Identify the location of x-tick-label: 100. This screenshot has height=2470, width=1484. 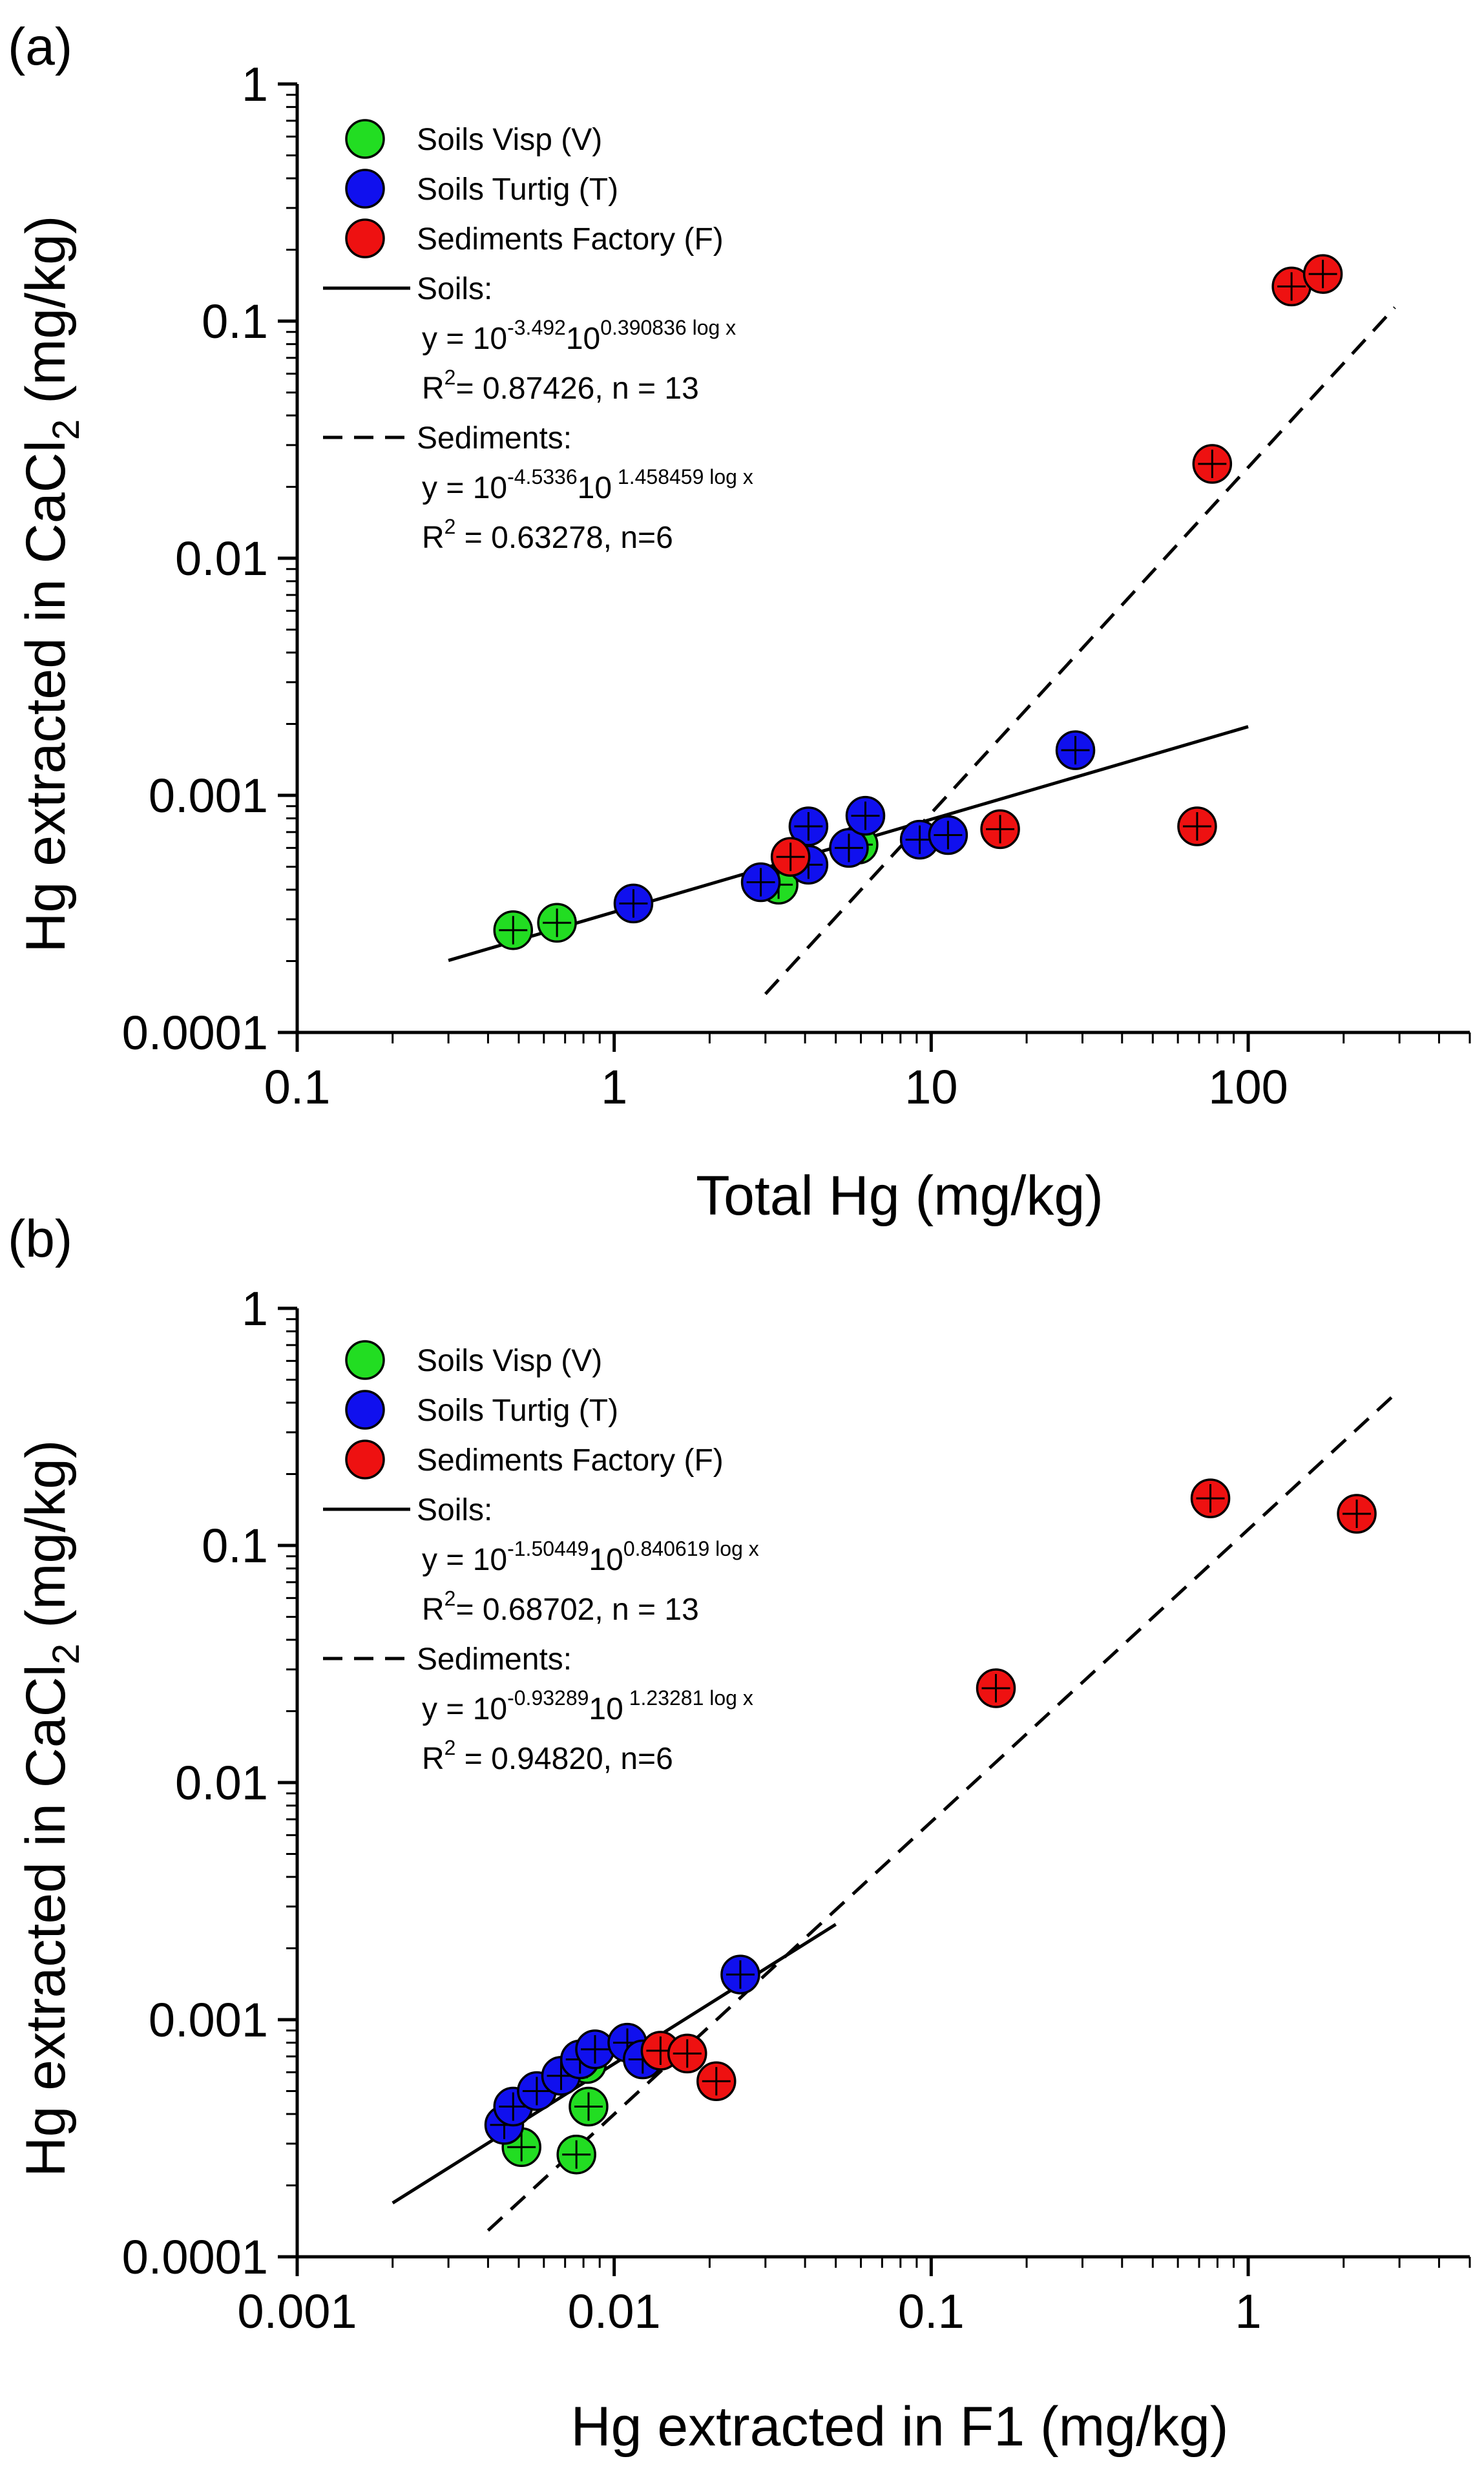
(1248, 1087).